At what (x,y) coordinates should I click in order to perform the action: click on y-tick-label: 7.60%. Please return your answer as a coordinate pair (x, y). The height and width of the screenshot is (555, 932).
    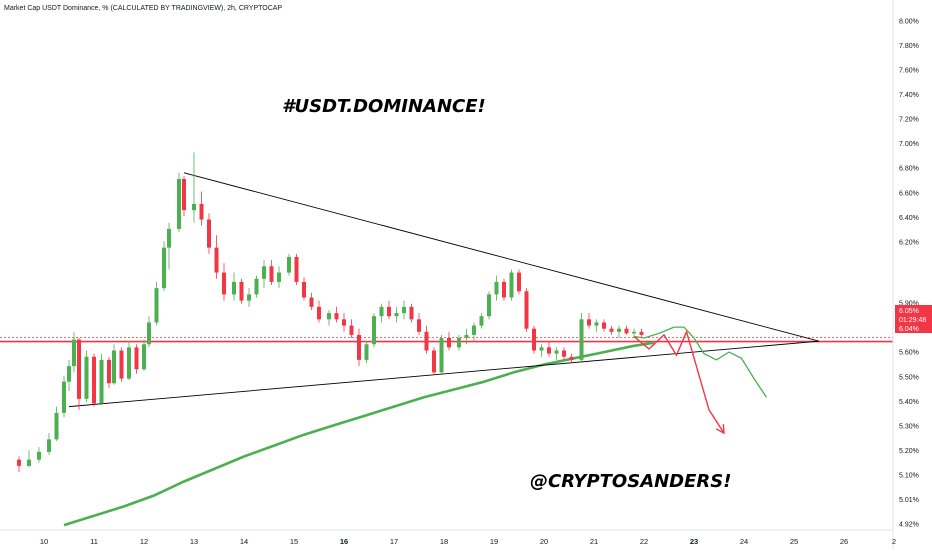
    Looking at the image, I should click on (909, 71).